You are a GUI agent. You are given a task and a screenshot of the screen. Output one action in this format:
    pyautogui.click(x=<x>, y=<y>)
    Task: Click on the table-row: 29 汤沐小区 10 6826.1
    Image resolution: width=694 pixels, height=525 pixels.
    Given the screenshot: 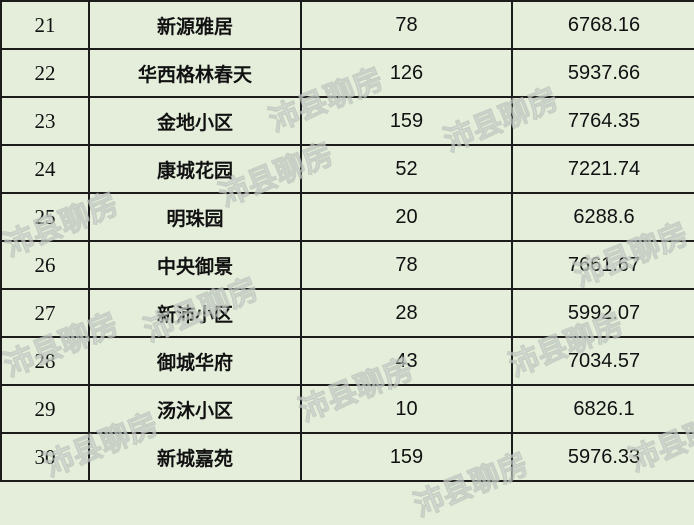 What is the action you would take?
    pyautogui.click(x=347, y=409)
    